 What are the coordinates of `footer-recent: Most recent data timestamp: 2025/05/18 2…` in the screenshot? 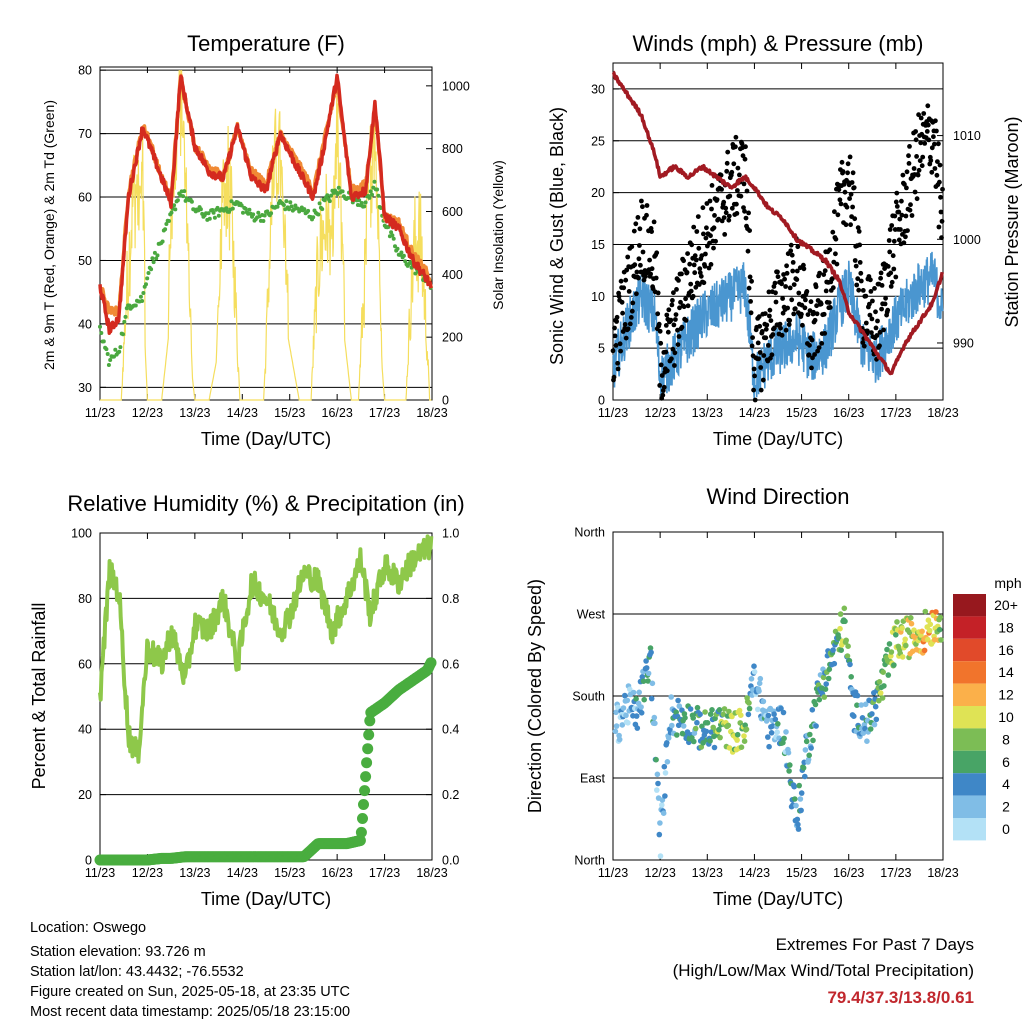 It's located at (190, 1012).